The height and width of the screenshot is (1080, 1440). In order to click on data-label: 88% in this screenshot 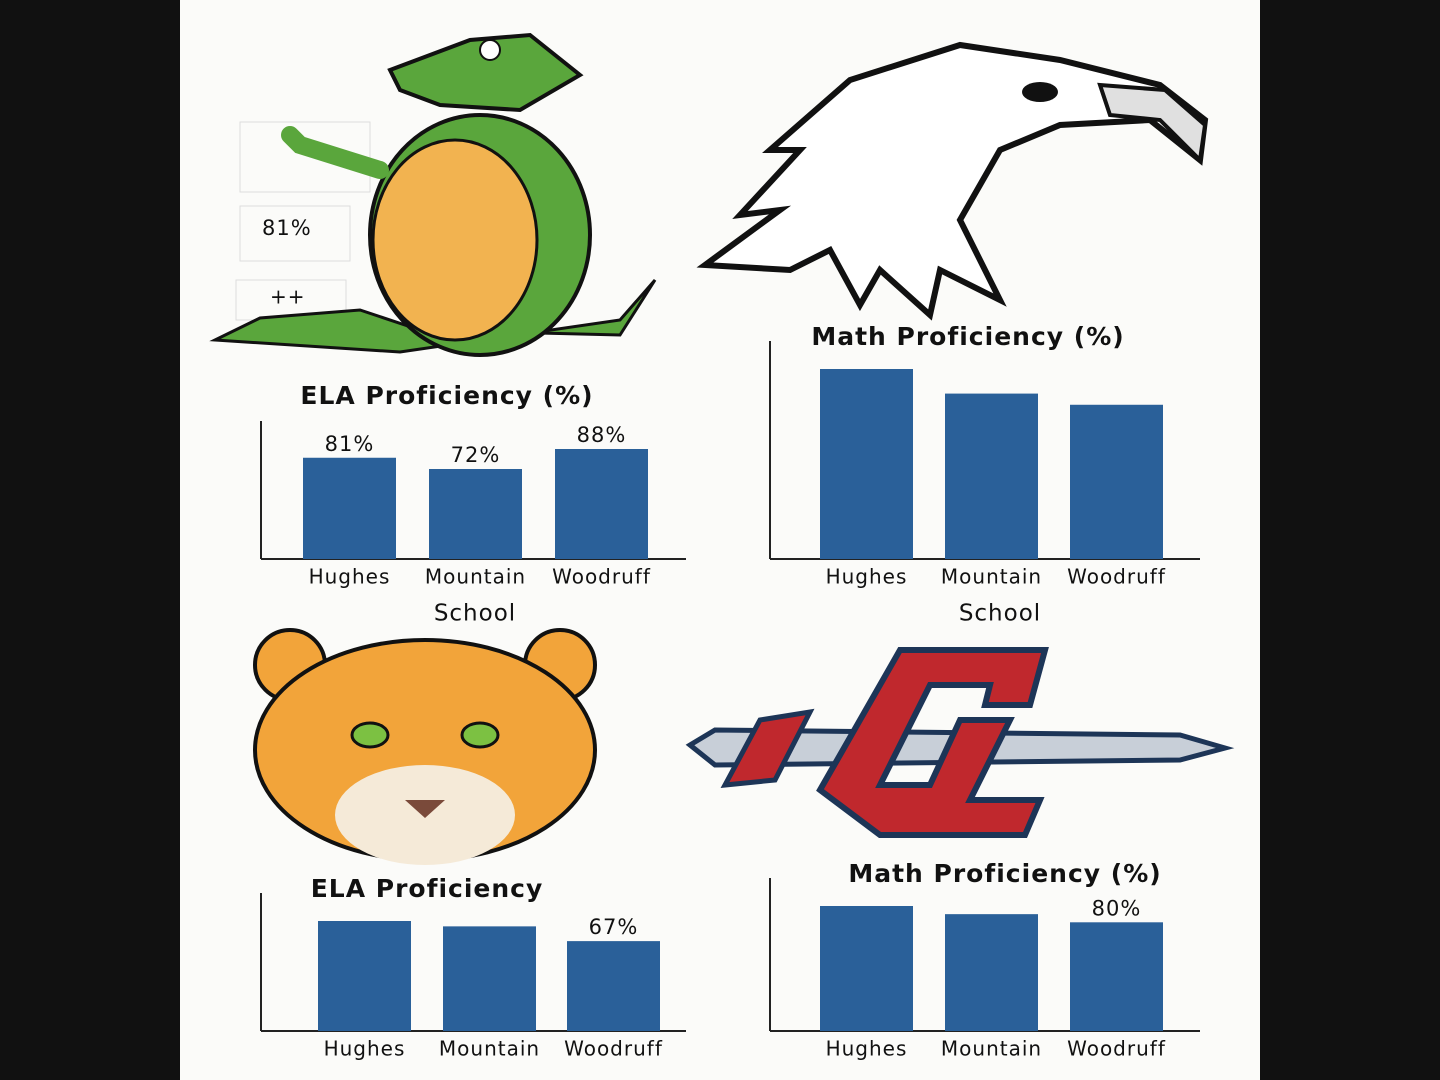, I will do `click(602, 435)`.